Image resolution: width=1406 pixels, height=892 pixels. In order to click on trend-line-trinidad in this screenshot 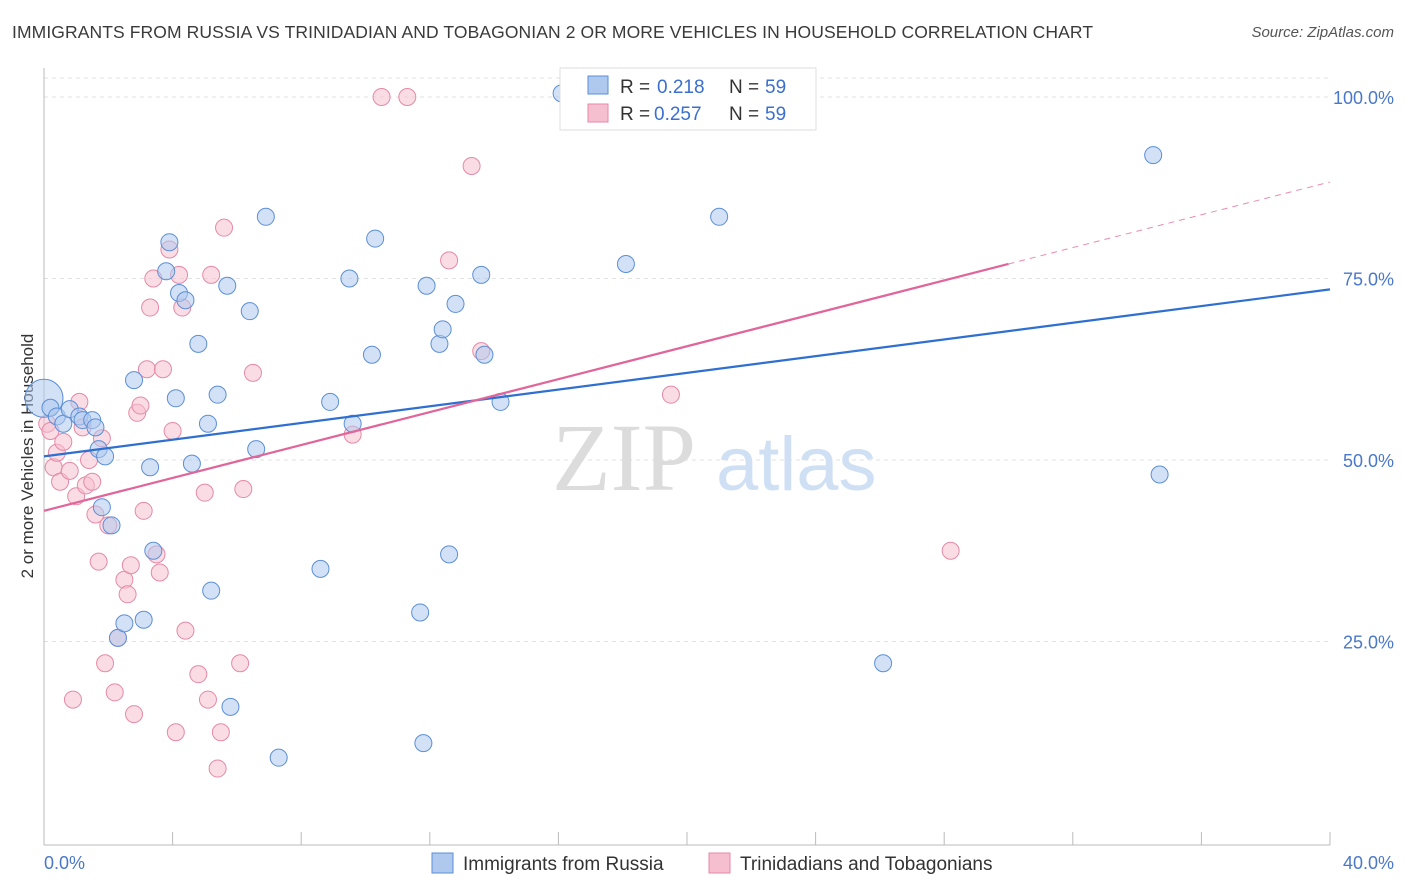, I will do `click(1169, 223)`.